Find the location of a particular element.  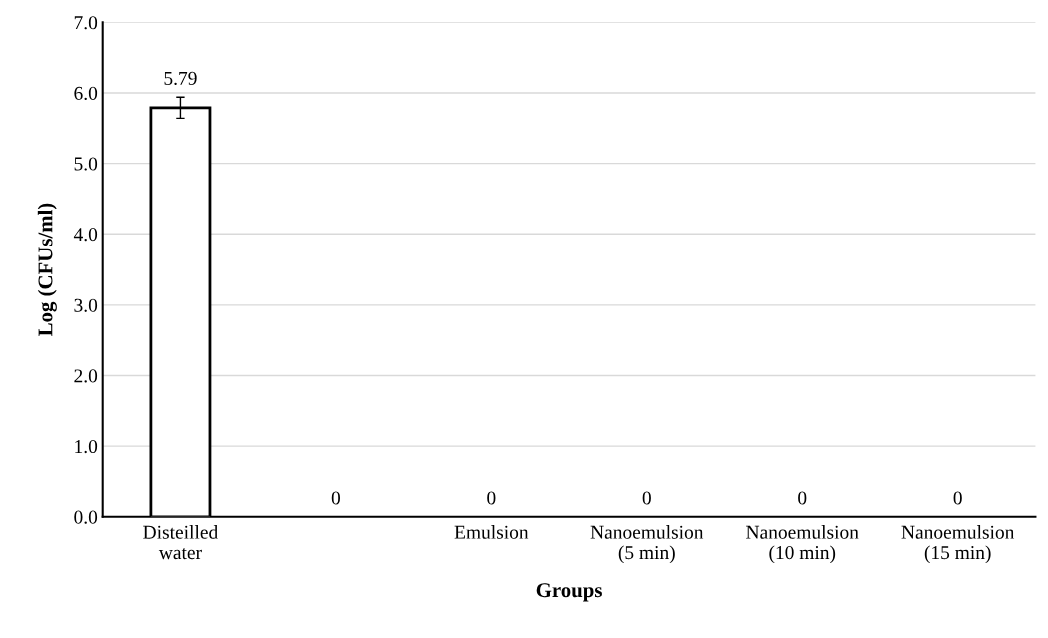

x-tick-label: Disteilled water is located at coordinates (180, 542).